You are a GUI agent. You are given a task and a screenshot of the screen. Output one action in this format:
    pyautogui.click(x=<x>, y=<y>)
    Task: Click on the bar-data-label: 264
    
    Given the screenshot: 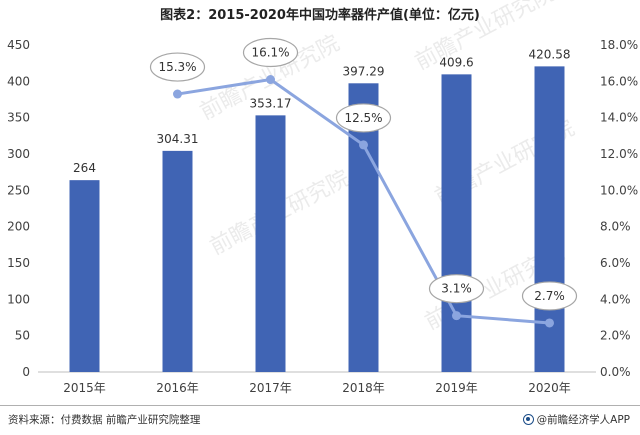 What is the action you would take?
    pyautogui.click(x=84, y=168)
    